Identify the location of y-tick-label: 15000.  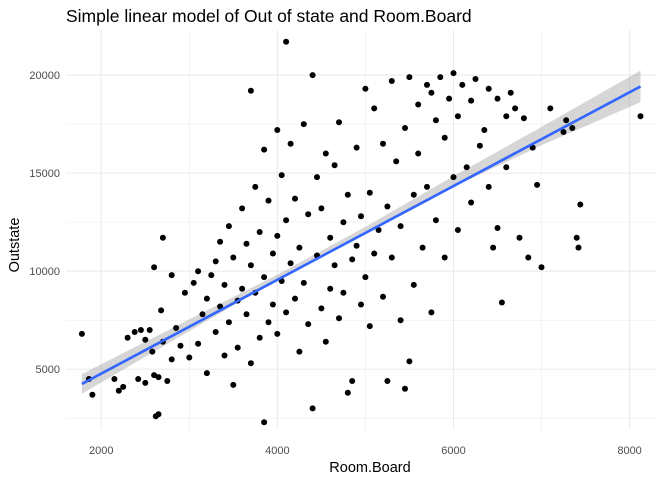
(44, 174).